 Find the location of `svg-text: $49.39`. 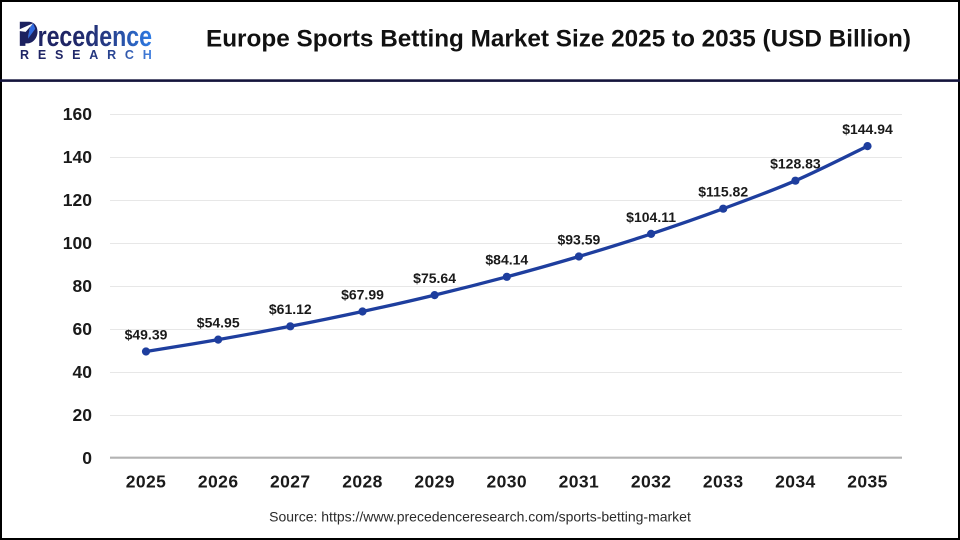

svg-text: $49.39 is located at coordinates (146, 334).